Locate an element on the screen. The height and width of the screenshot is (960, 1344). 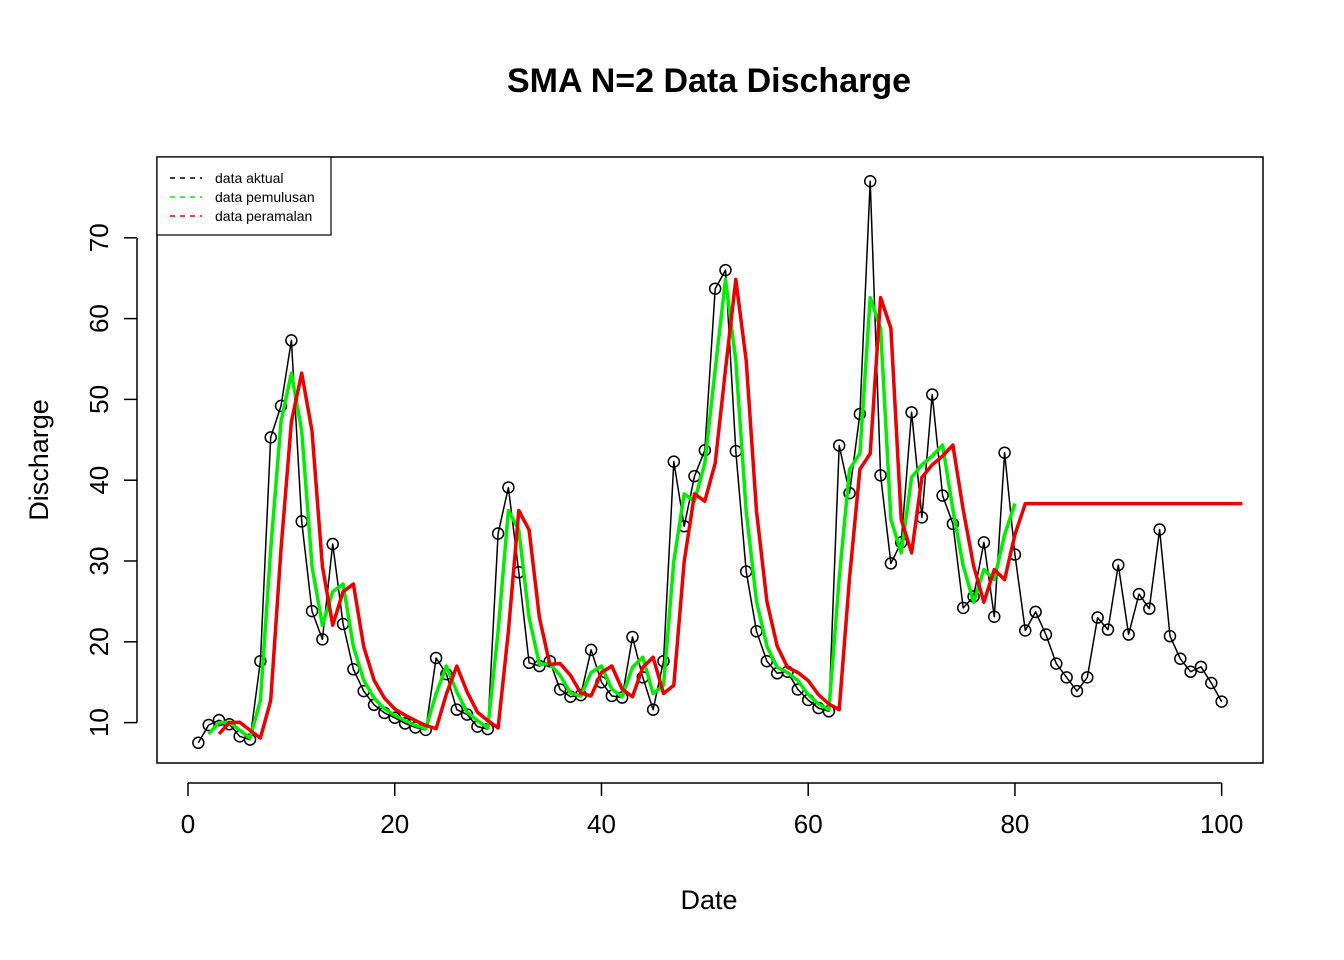
y-tick-label: 20 is located at coordinates (99, 641).